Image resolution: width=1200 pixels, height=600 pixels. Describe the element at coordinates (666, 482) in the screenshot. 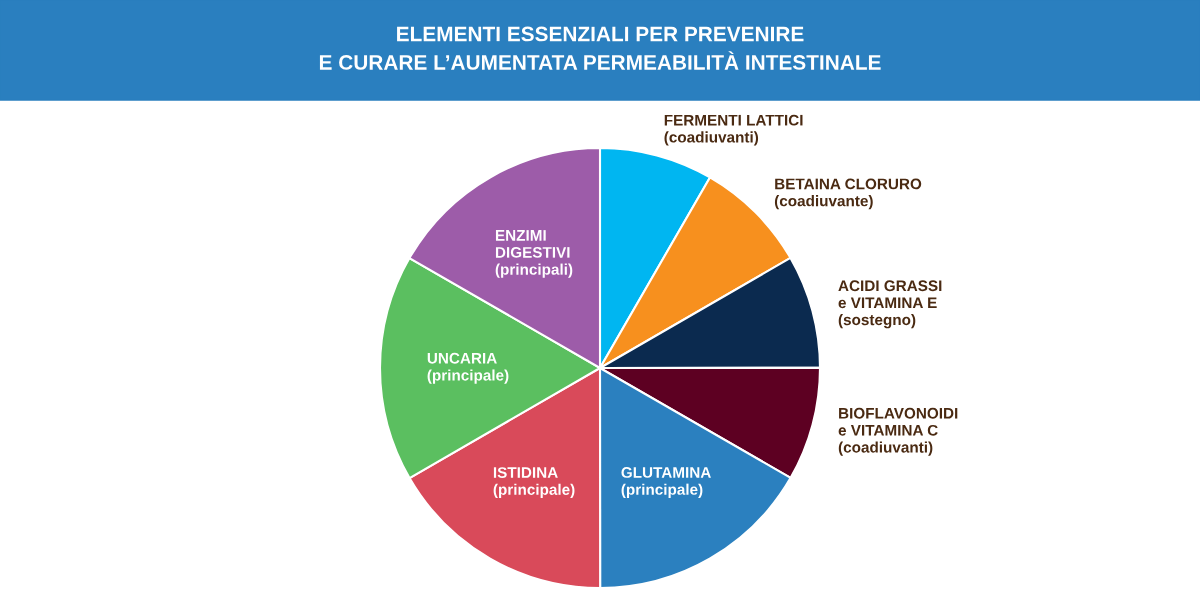

I see `slice-label: GLUTAMINA (principale)` at that location.